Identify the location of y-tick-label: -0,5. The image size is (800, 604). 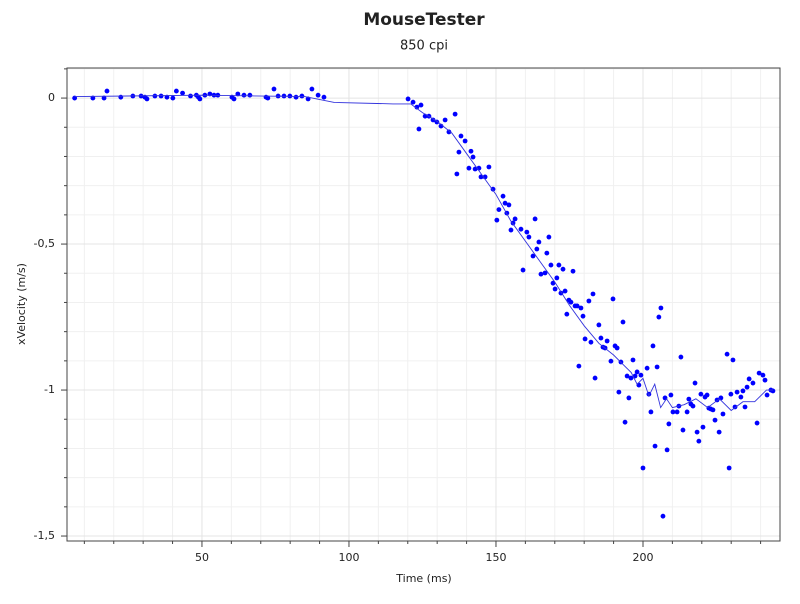
(44, 243).